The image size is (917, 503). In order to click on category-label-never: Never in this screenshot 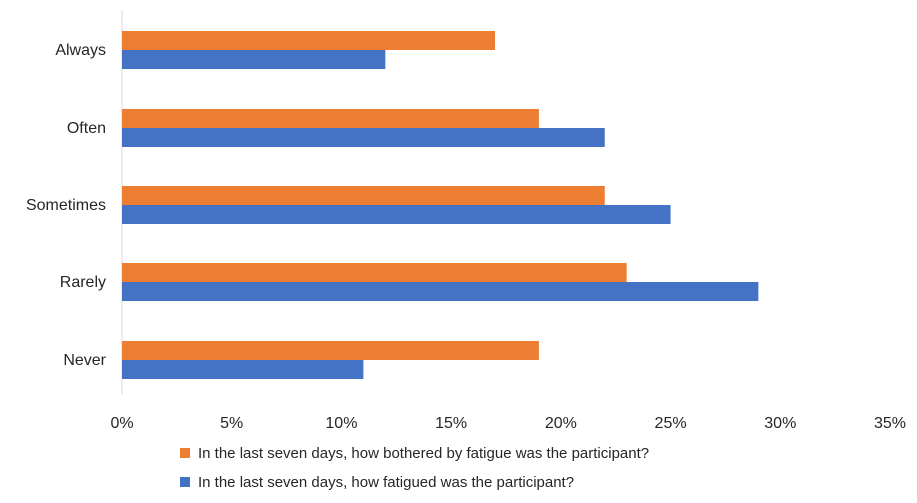, I will do `click(84, 360)`.